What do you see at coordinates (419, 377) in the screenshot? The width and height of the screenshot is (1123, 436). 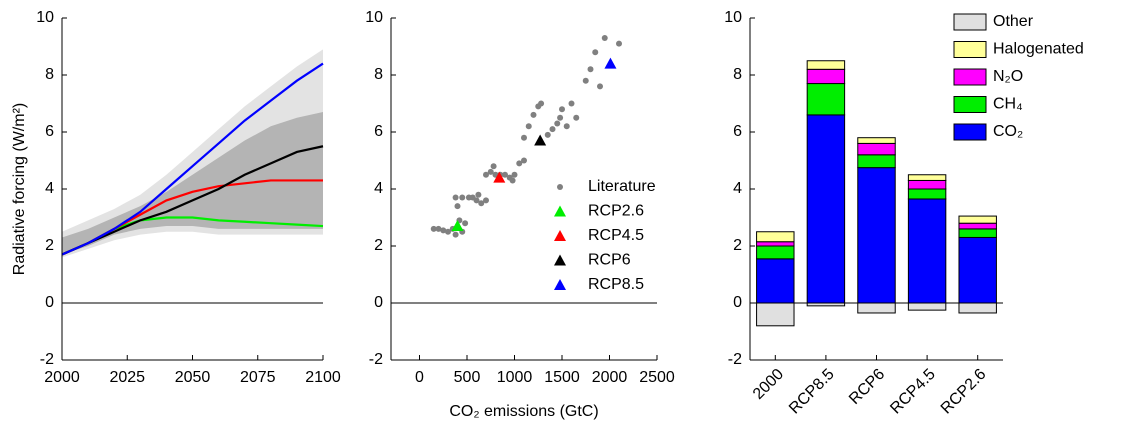 I see `x-tick-label: 0` at bounding box center [419, 377].